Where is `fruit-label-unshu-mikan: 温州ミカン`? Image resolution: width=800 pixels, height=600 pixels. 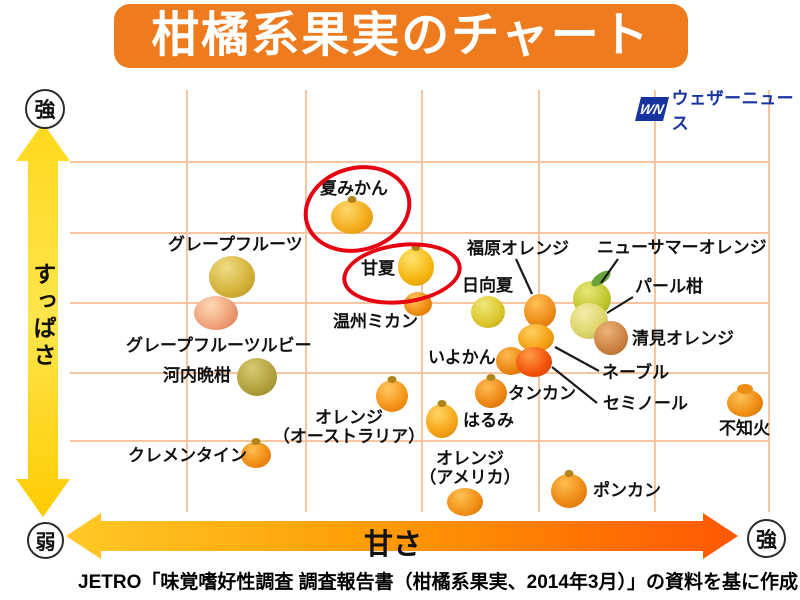 fruit-label-unshu-mikan: 温州ミカン is located at coordinates (375, 321).